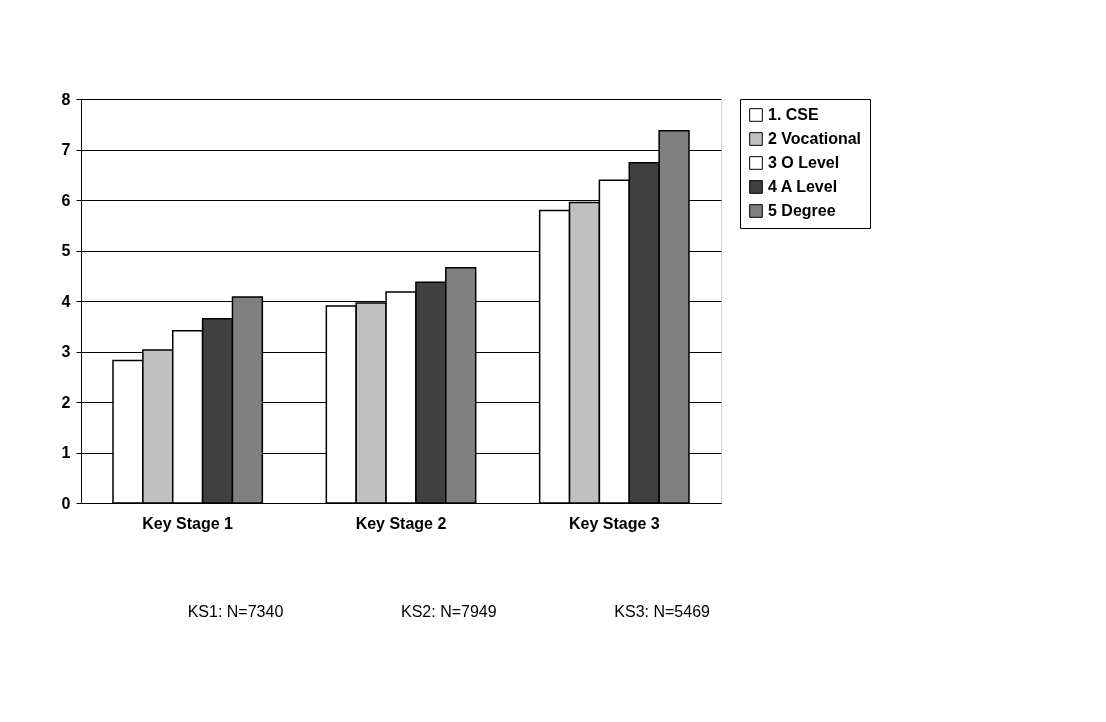  I want to click on legend-label: 1. CSE, so click(794, 114).